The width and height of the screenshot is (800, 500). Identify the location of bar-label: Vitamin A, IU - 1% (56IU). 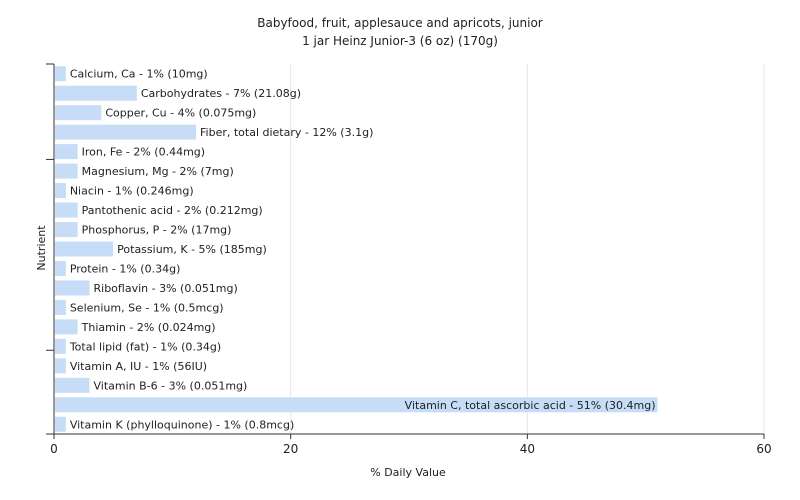
(138, 366).